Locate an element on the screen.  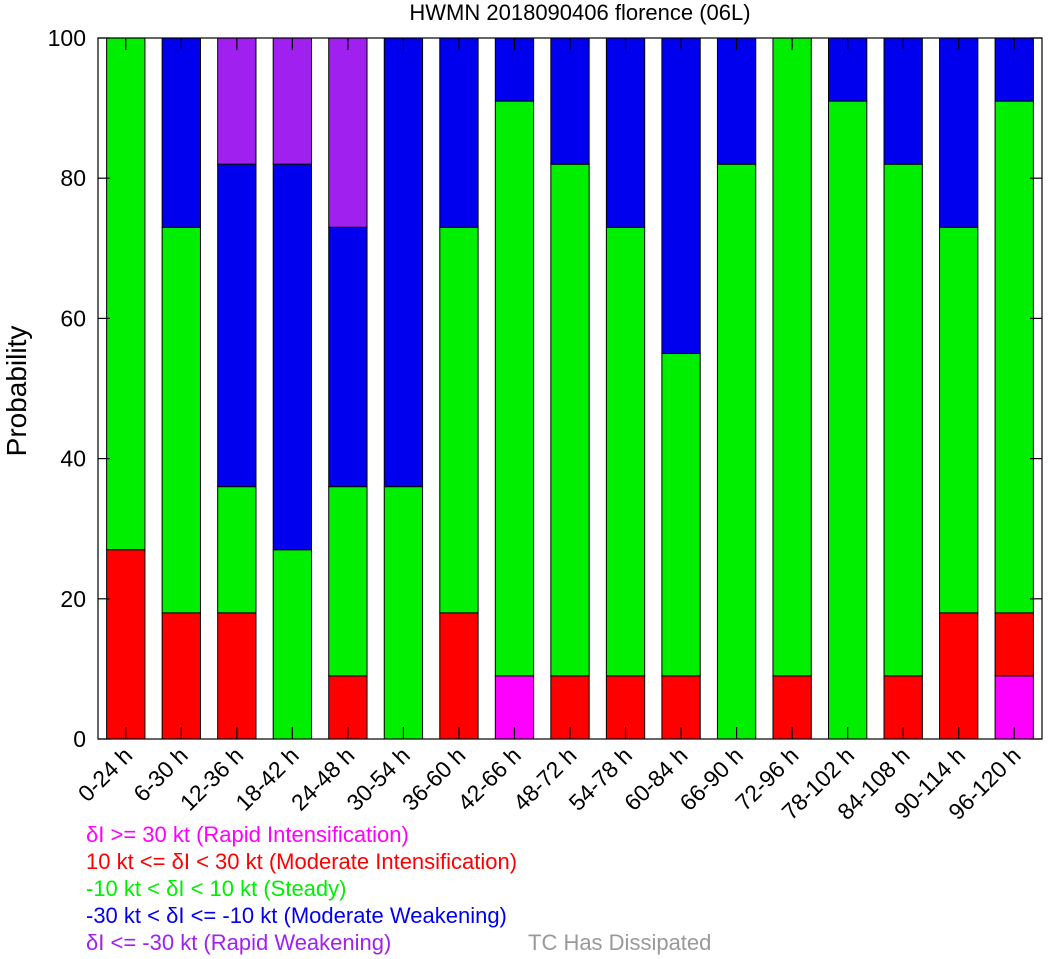
y-tick-label: 80 is located at coordinates (73, 178).